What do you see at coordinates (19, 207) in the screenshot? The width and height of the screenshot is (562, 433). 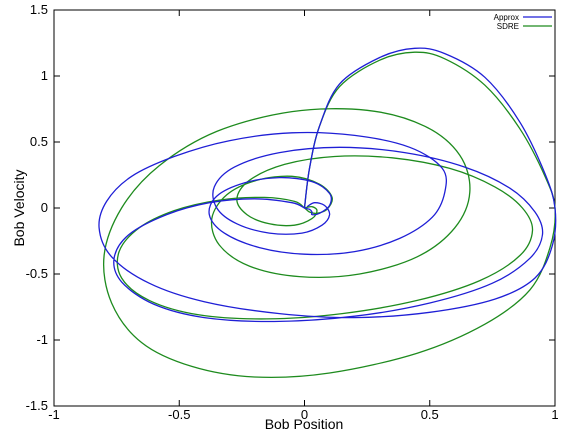 I see `y-axis-label: Bob Velocity` at bounding box center [19, 207].